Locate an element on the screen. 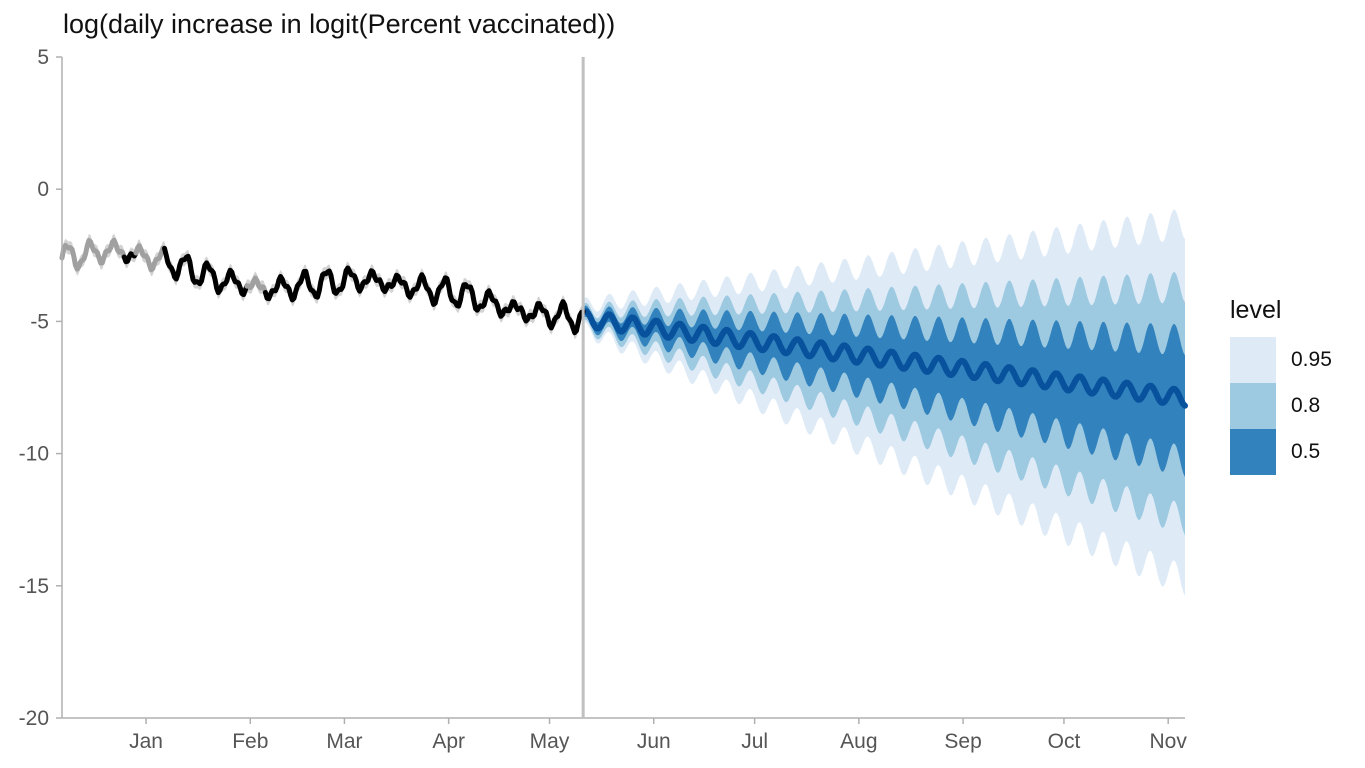 The image size is (1365, 768). legend-item-08: 0.8 is located at coordinates (1281, 406).